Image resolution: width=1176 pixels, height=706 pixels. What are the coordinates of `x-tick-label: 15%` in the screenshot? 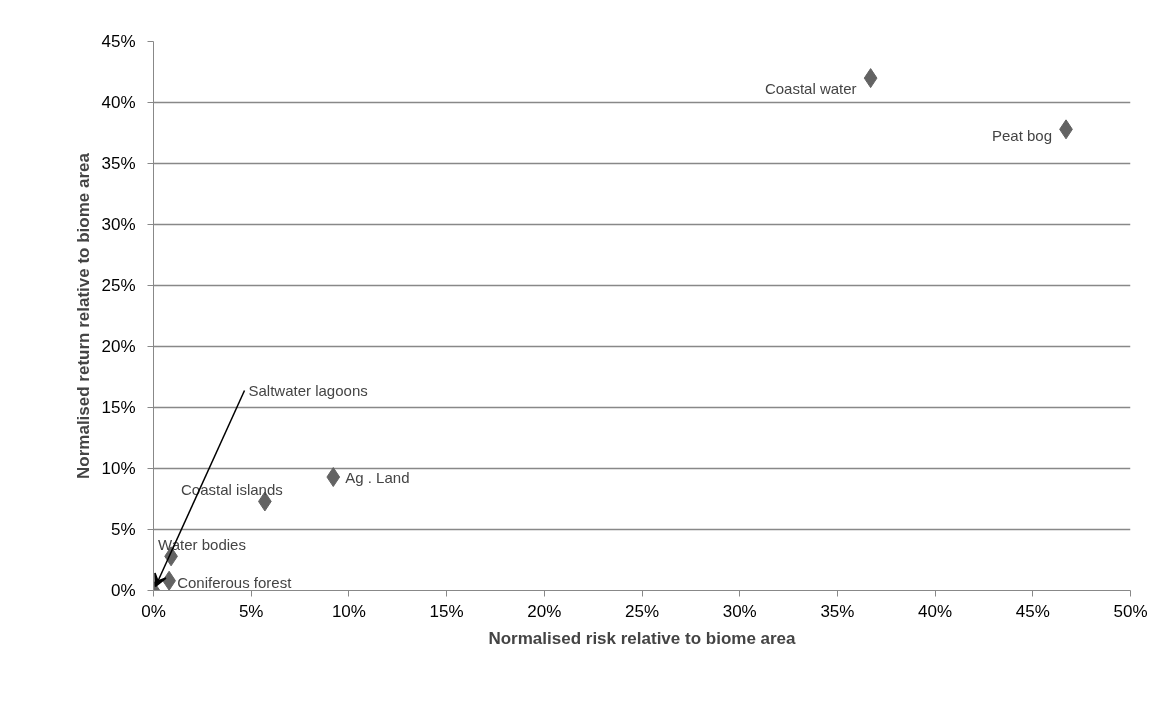 It's located at (446, 611).